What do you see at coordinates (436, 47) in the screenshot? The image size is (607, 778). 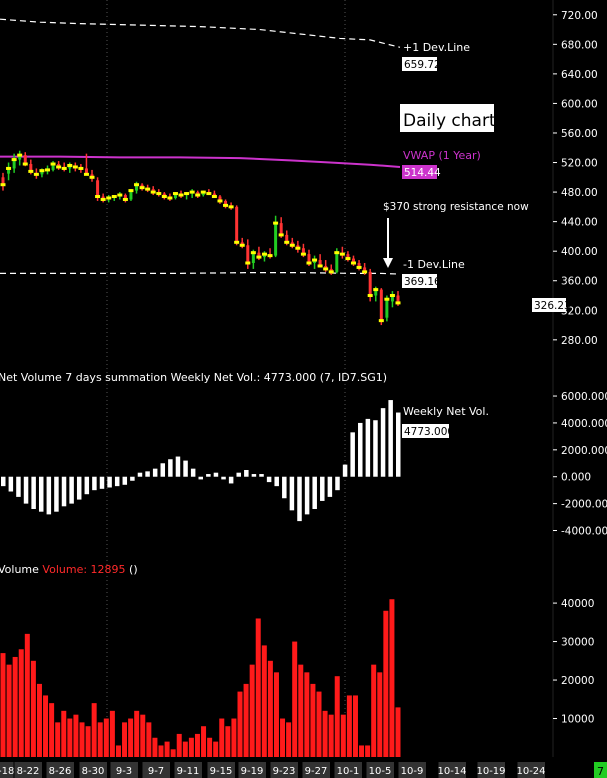 I see `dev-plus-title: +1 Dev.Line` at bounding box center [436, 47].